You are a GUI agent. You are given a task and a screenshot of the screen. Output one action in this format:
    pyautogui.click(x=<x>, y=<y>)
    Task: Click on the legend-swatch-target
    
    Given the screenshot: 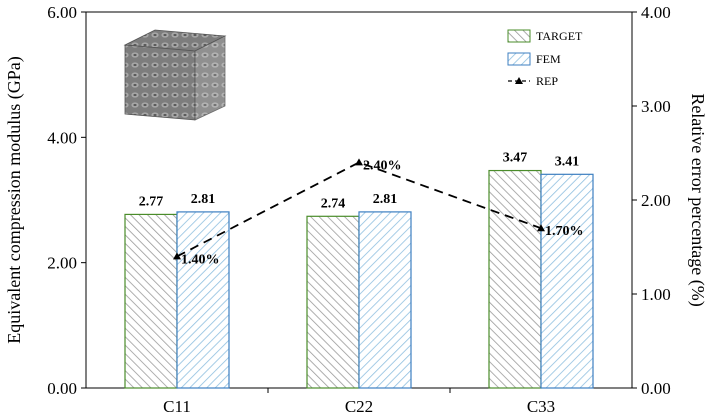 What is the action you would take?
    pyautogui.click(x=519, y=36)
    